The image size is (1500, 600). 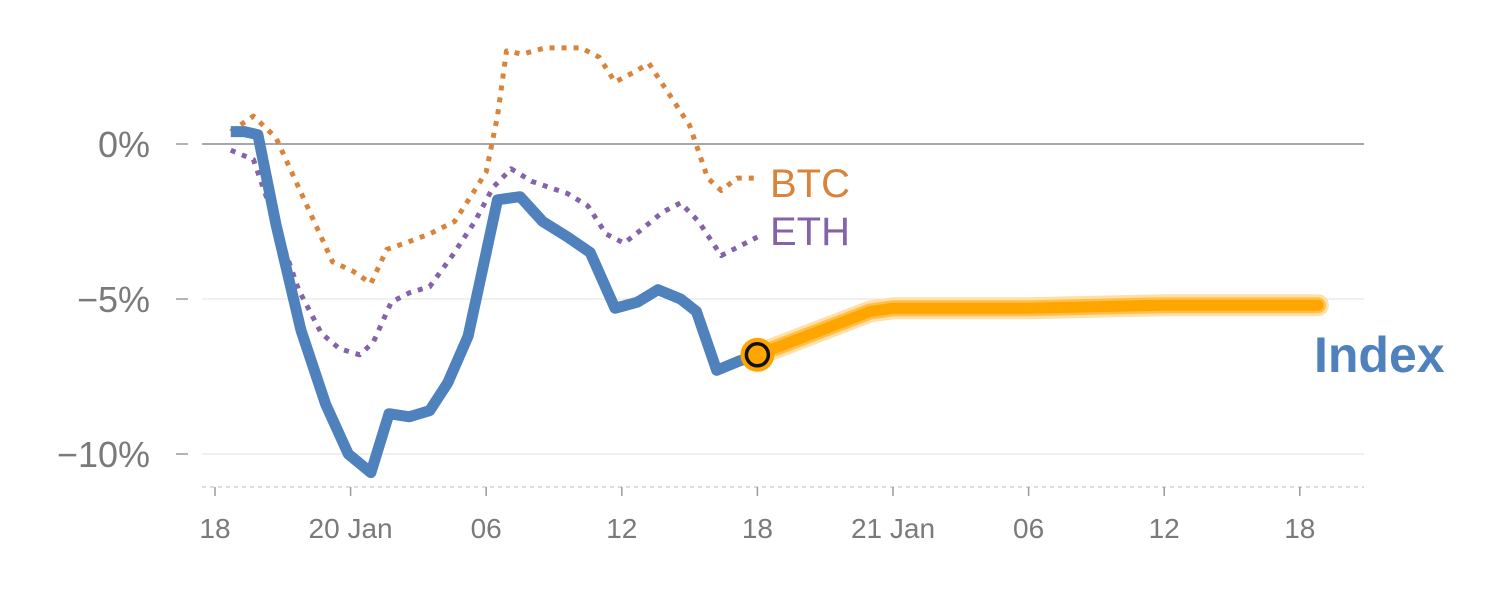 I want to click on series-label-index: Index, so click(x=1379, y=355).